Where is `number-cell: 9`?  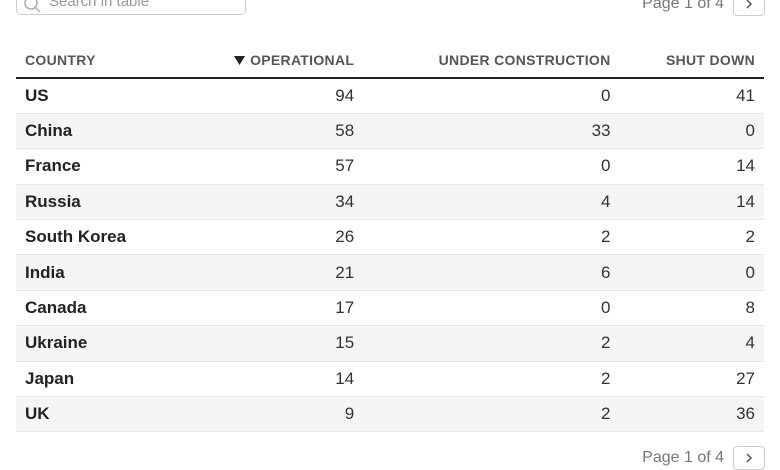
number-cell: 9 is located at coordinates (270, 414).